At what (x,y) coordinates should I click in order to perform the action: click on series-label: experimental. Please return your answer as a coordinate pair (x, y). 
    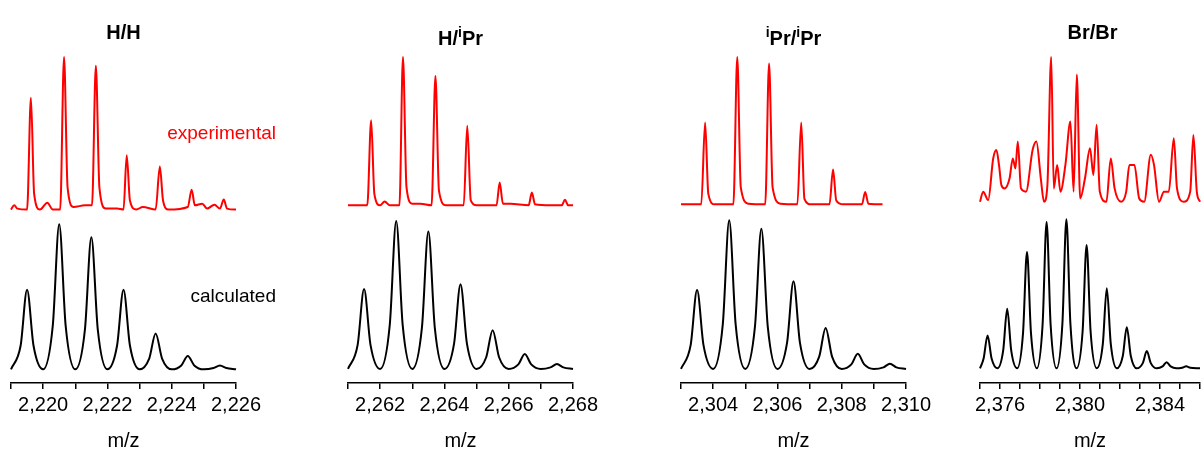
    Looking at the image, I should click on (221, 132).